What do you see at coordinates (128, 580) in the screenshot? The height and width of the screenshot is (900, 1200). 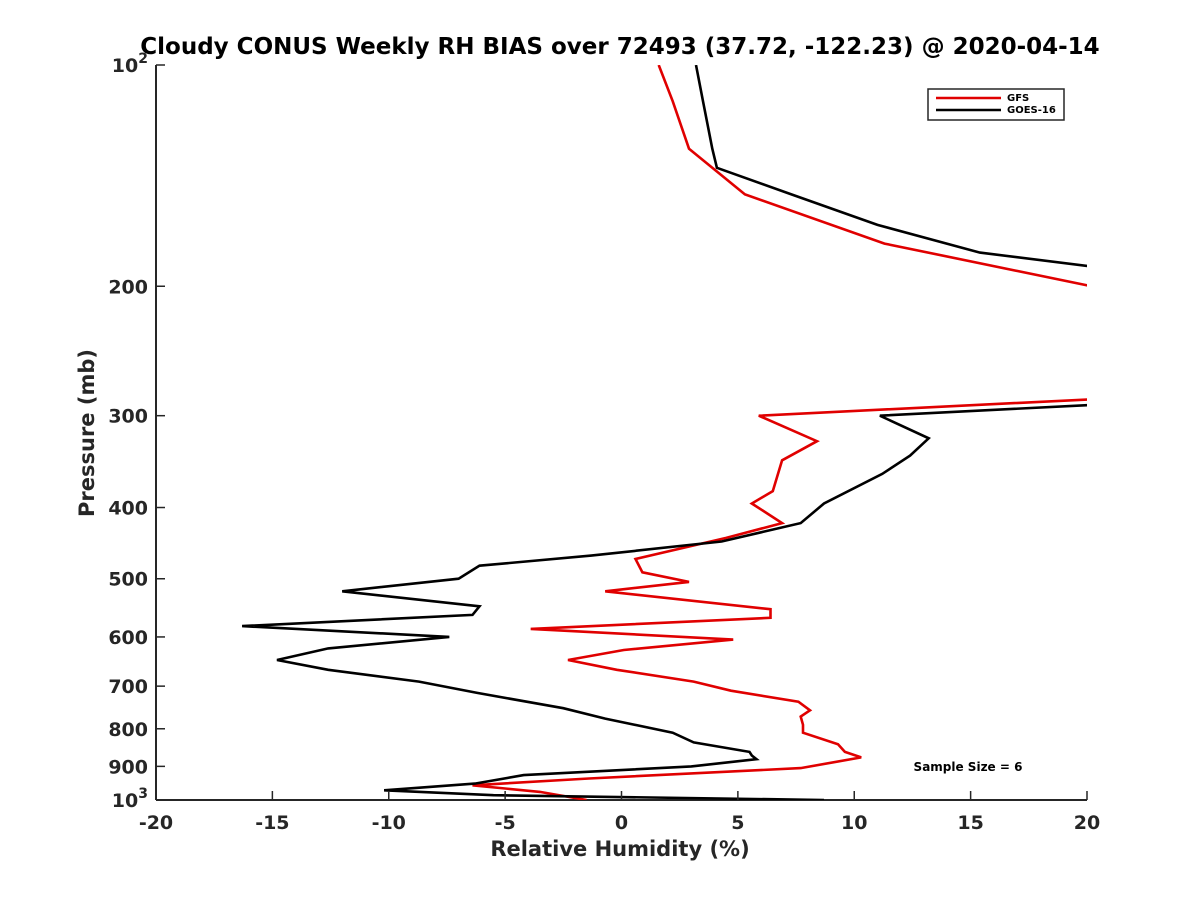 I see `y-tick-label: 500` at bounding box center [128, 580].